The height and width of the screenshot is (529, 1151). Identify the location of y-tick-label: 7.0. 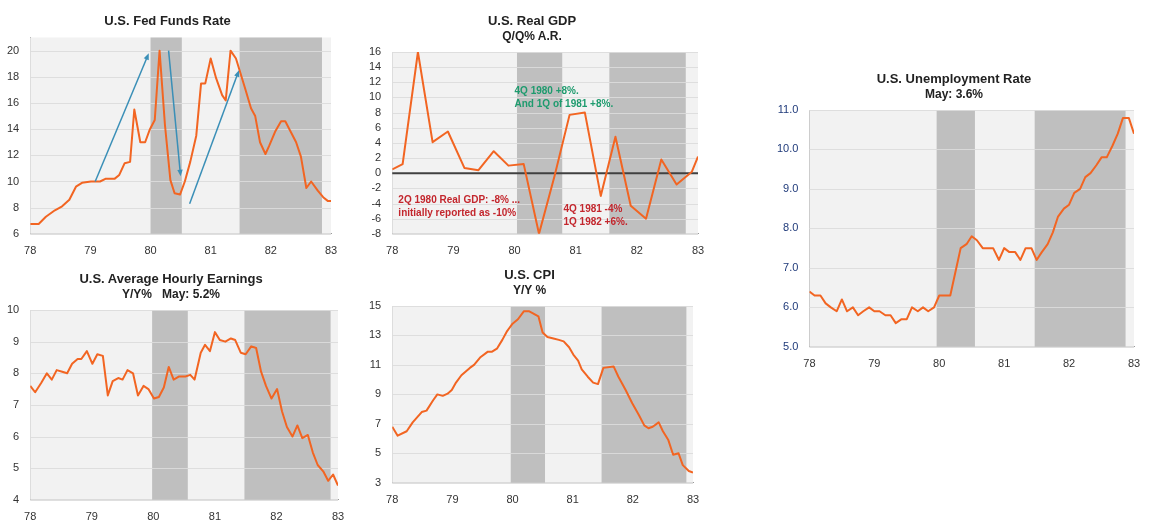
(791, 266).